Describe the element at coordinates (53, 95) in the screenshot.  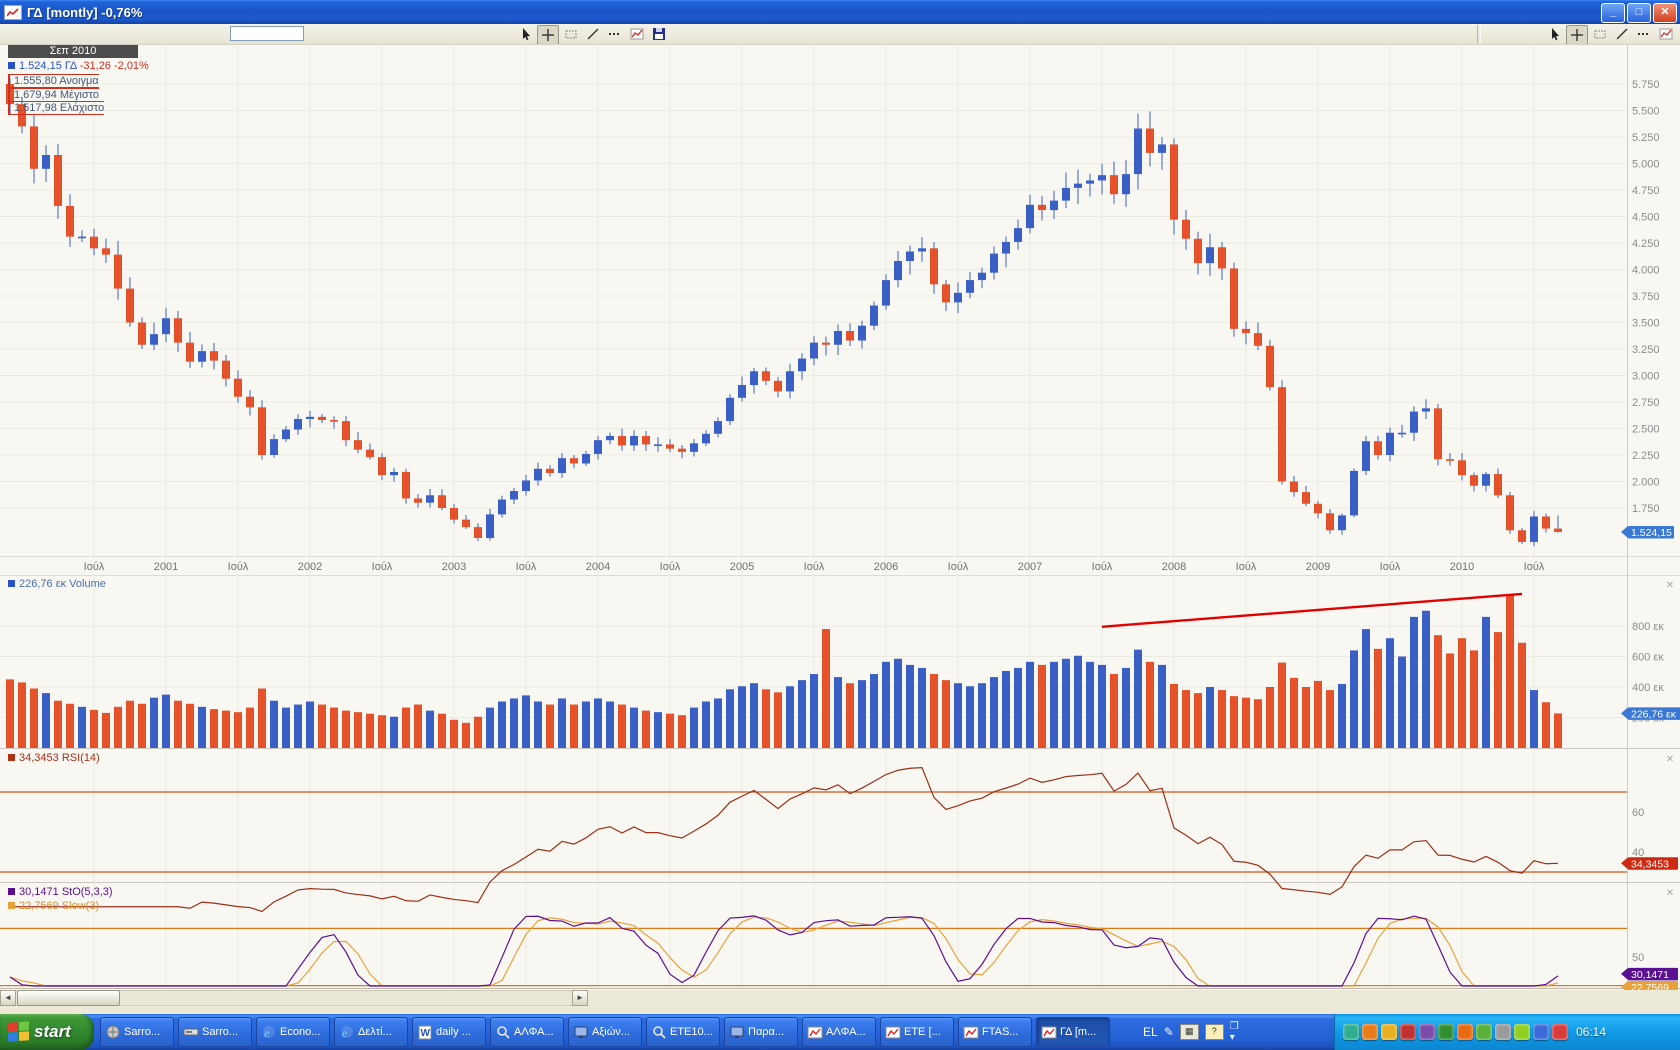
I see `legend-high-row: 1.679,94 Μέγιστο` at that location.